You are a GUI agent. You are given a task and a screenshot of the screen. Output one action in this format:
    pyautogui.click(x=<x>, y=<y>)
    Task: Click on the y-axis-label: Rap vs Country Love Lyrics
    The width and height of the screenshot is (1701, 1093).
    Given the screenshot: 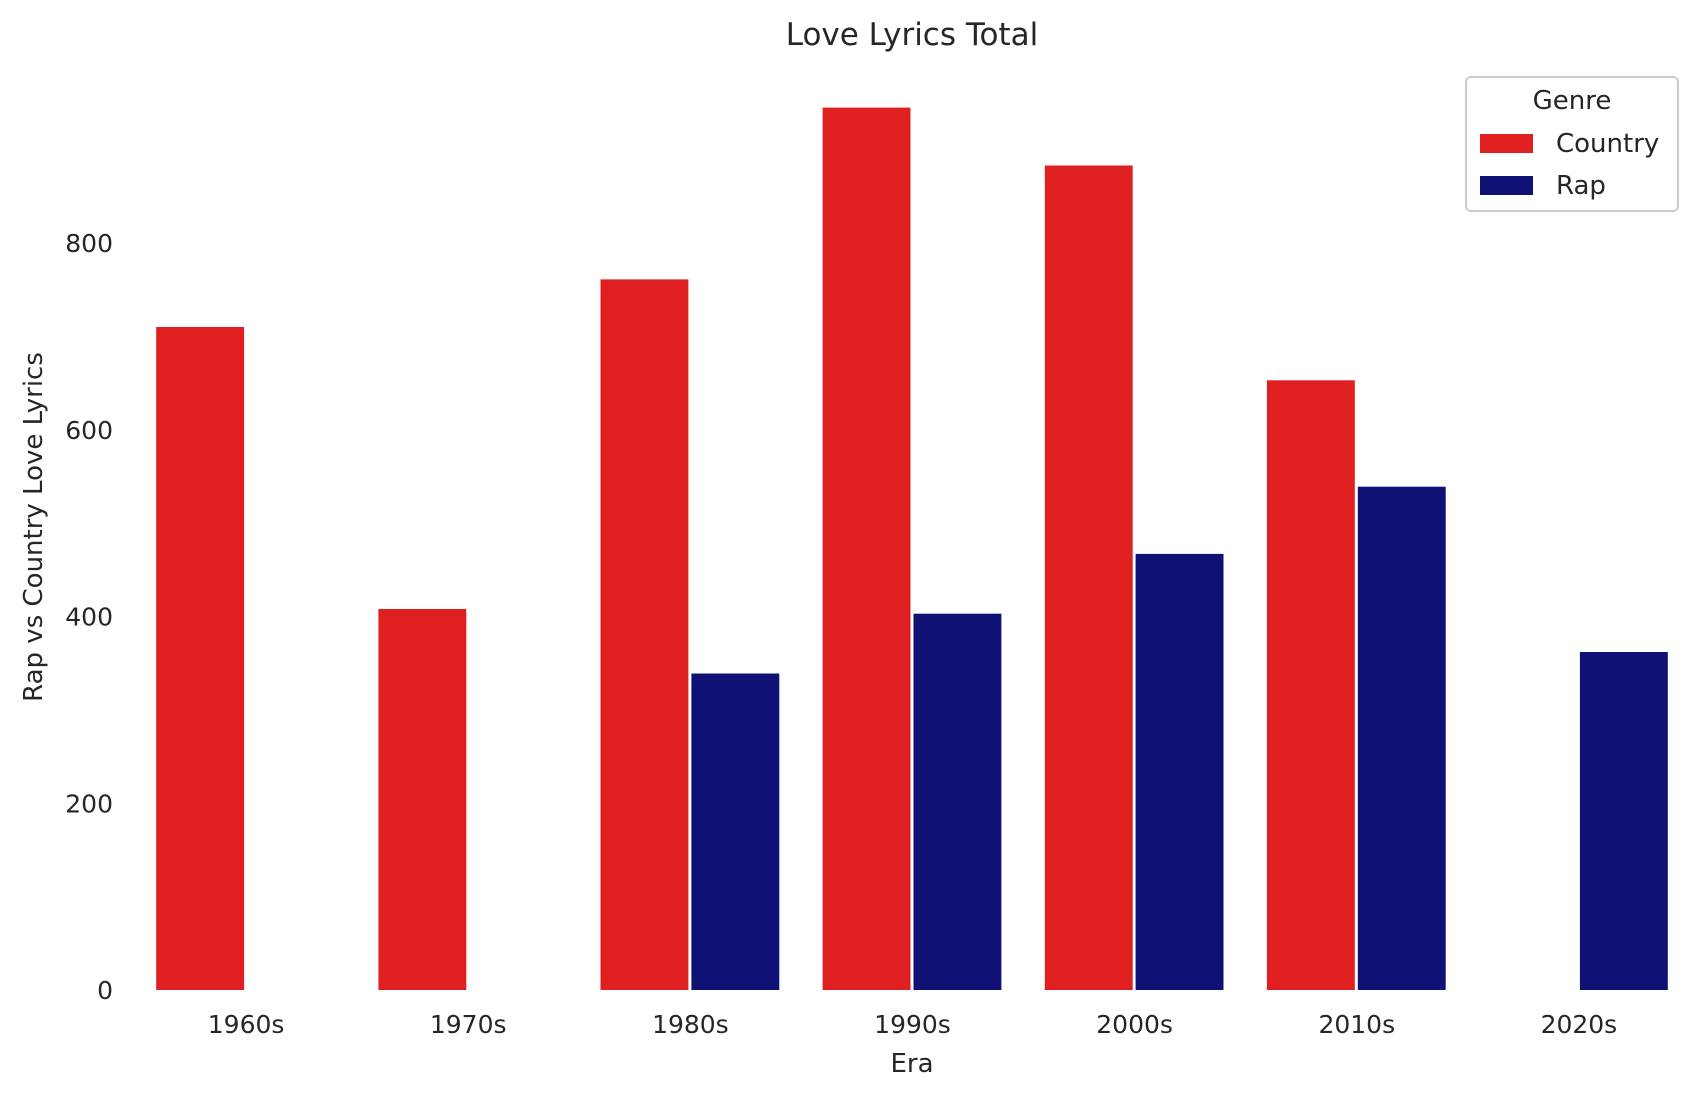 What is the action you would take?
    pyautogui.click(x=34, y=527)
    